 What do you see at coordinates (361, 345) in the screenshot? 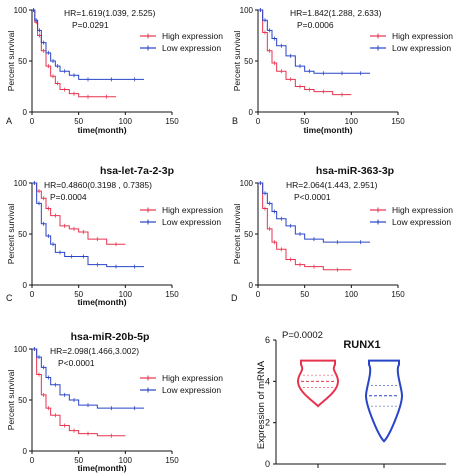
I see `violin-title: RUNX1` at bounding box center [361, 345].